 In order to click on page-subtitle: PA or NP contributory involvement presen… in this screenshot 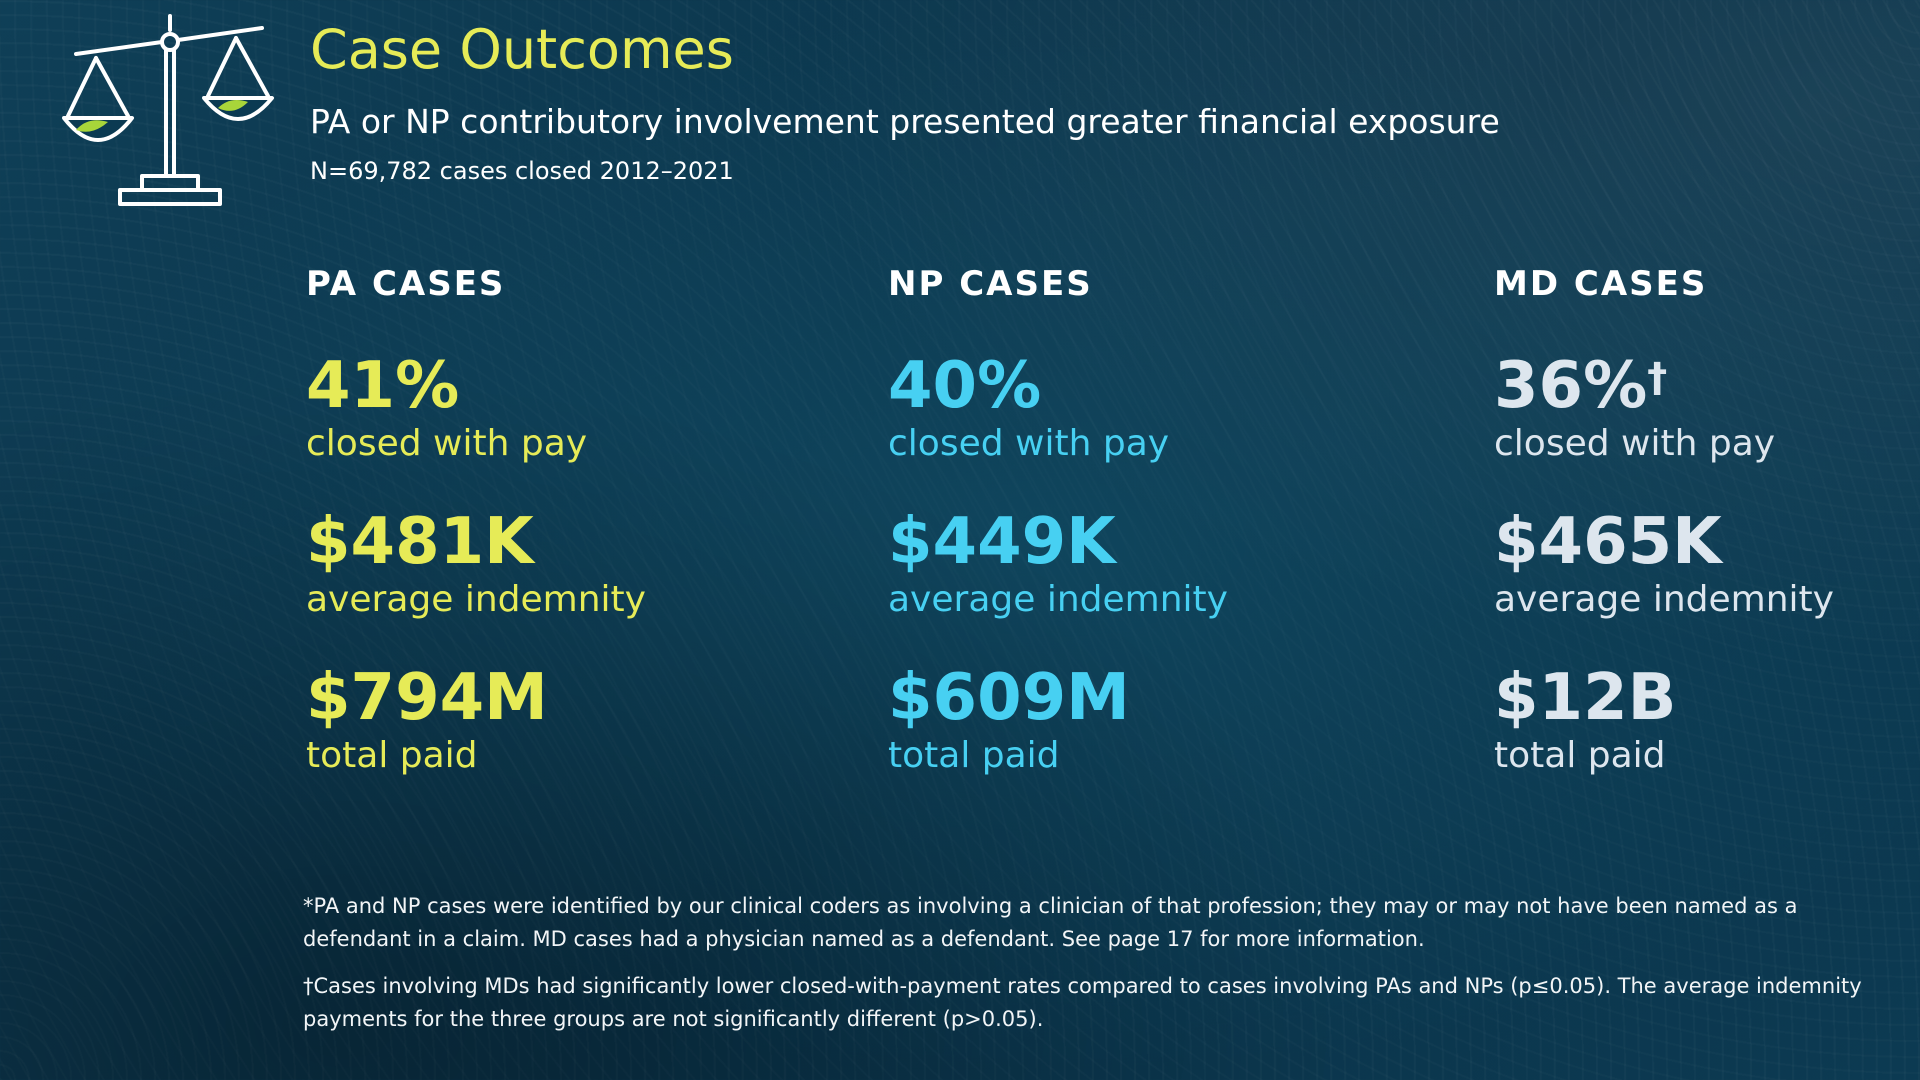, I will do `click(905, 121)`.